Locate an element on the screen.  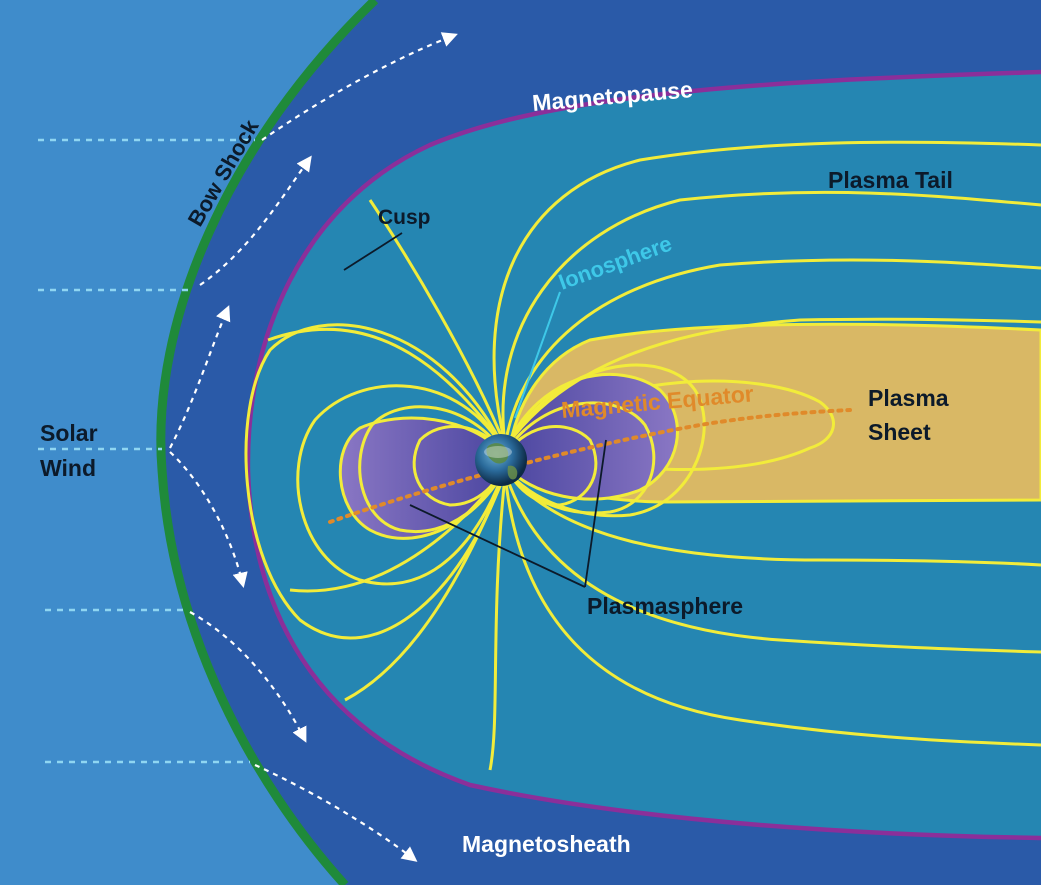
plasma-tail-label: Plasma Tail is located at coordinates (890, 180).